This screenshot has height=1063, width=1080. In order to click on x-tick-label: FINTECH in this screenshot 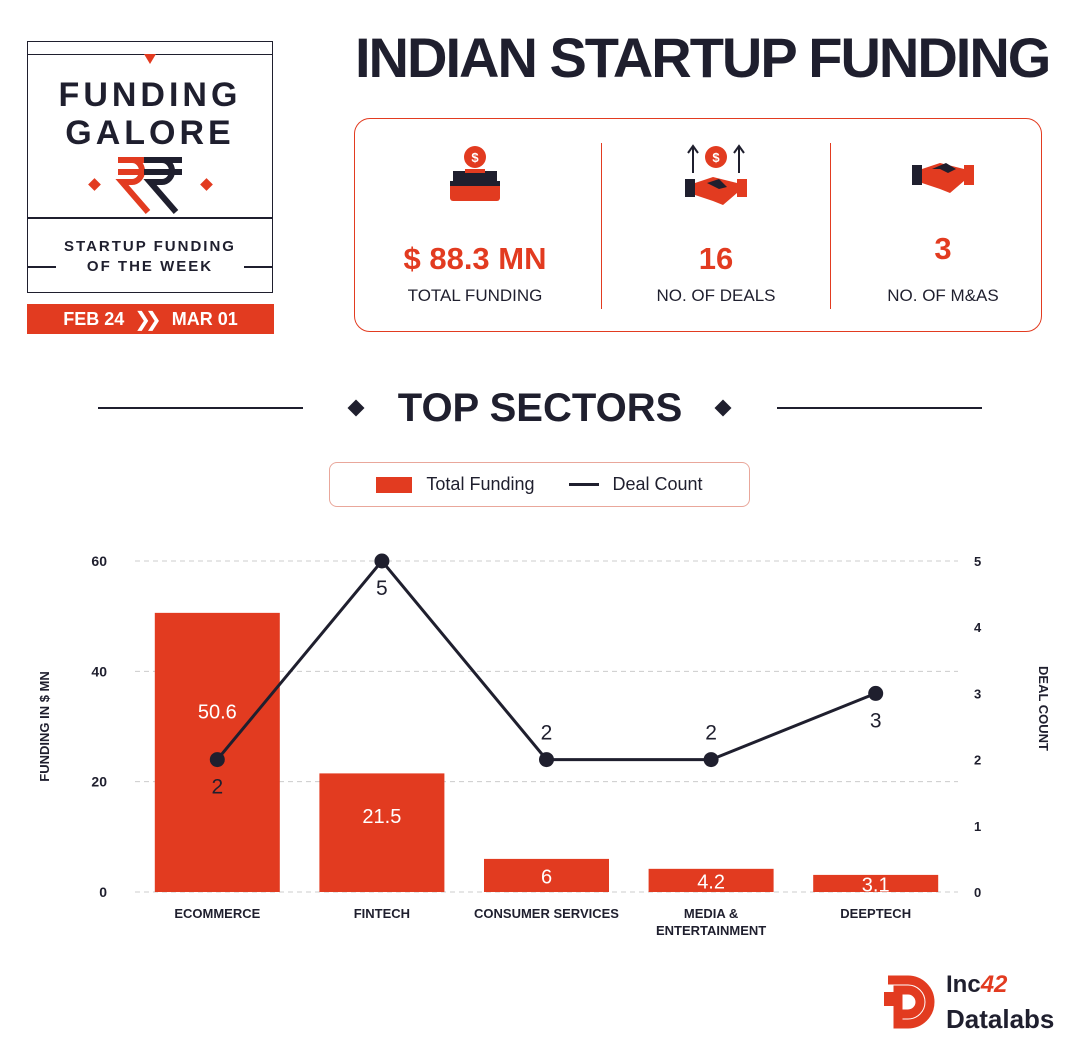, I will do `click(382, 913)`.